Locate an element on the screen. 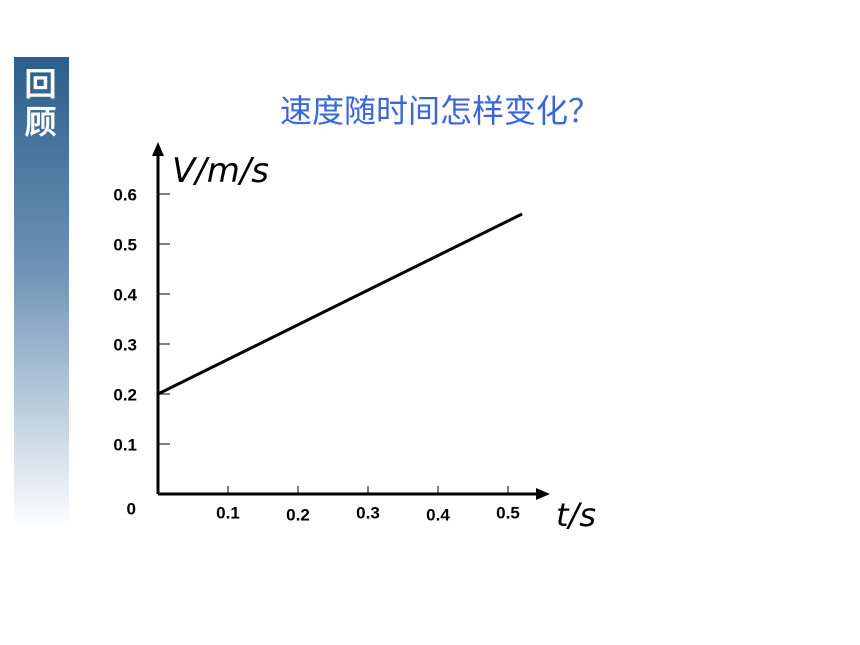 The image size is (860, 645). x-axis-label: t/s is located at coordinates (576, 515).